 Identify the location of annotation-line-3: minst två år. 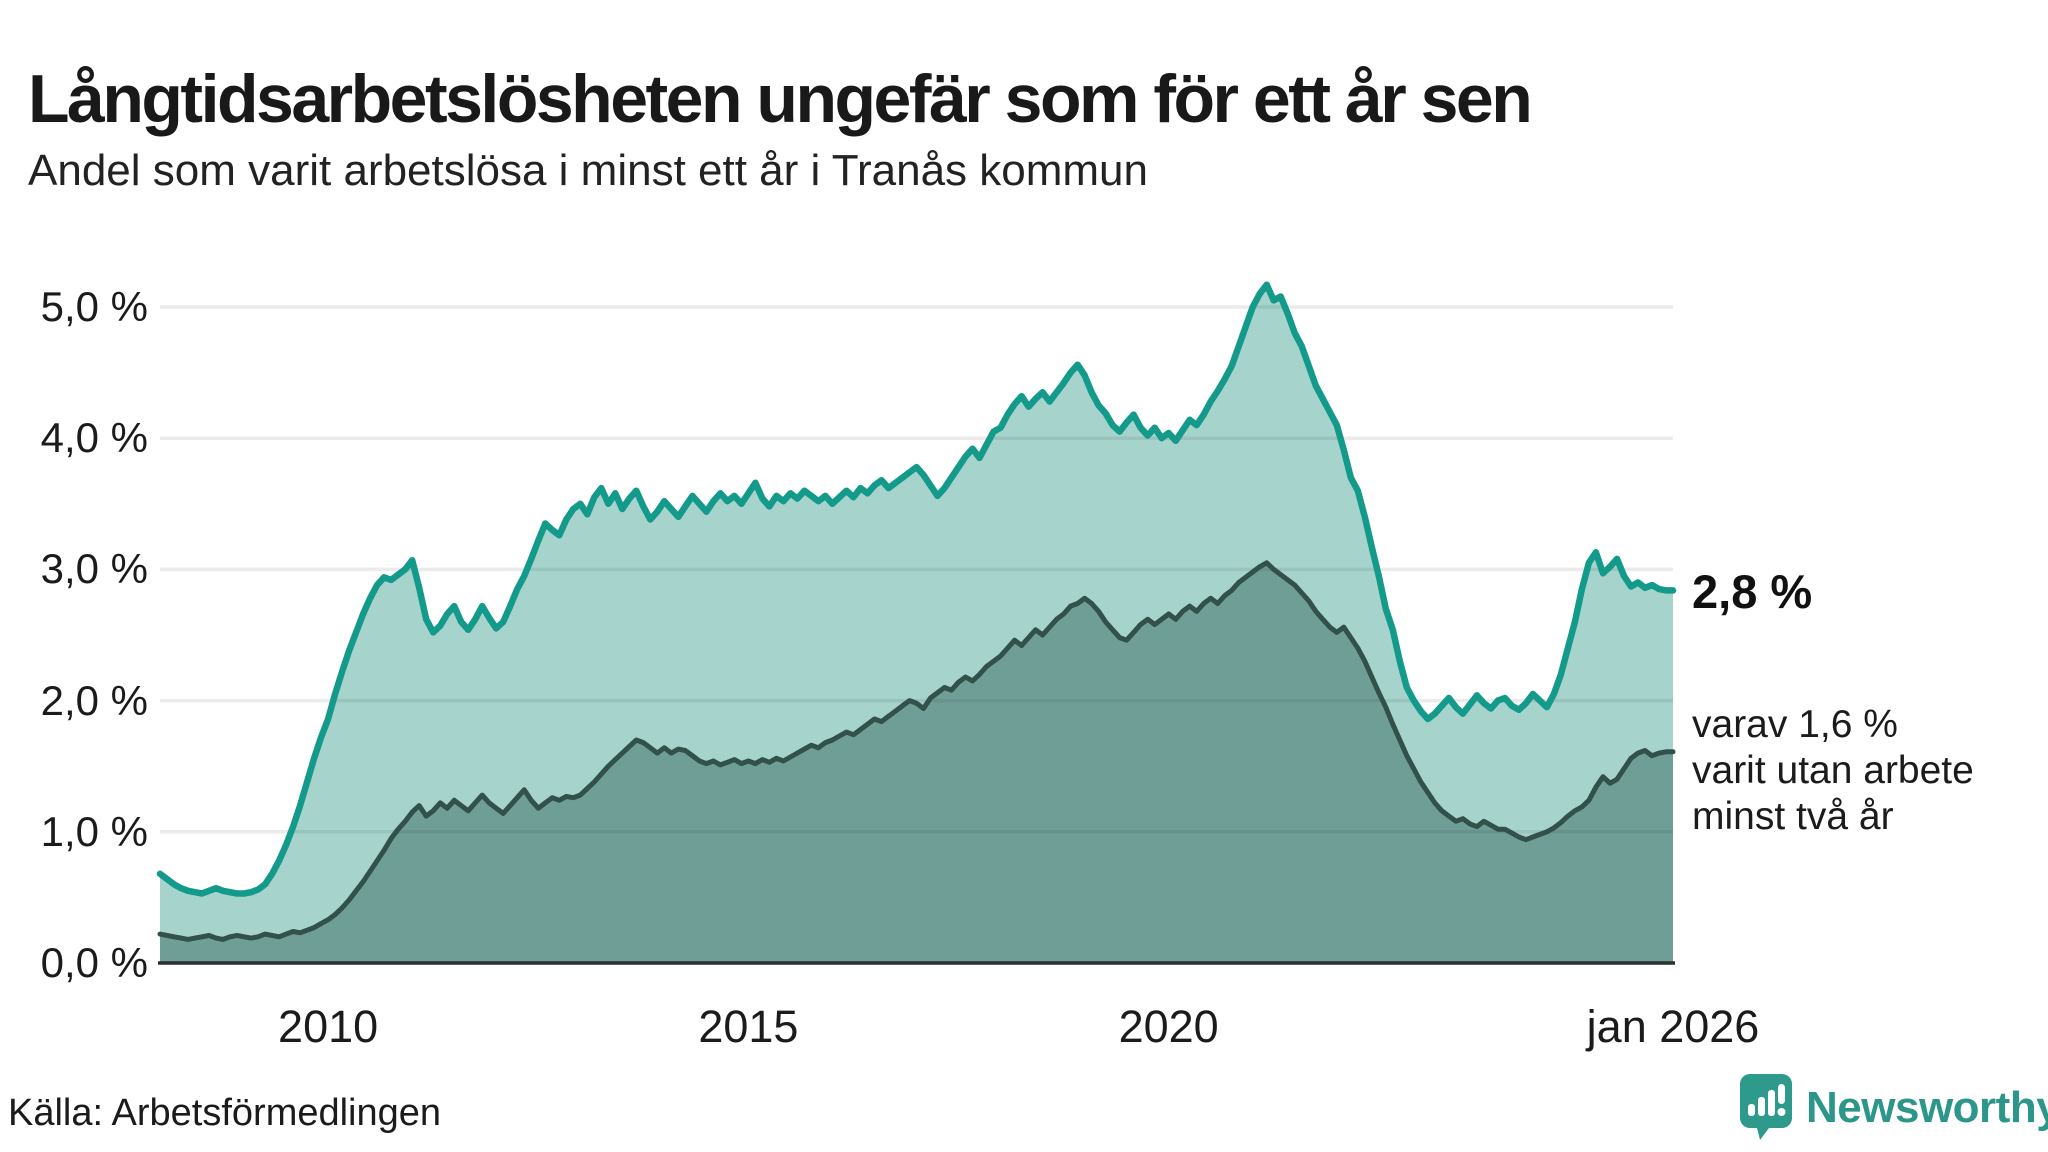
(1793, 817).